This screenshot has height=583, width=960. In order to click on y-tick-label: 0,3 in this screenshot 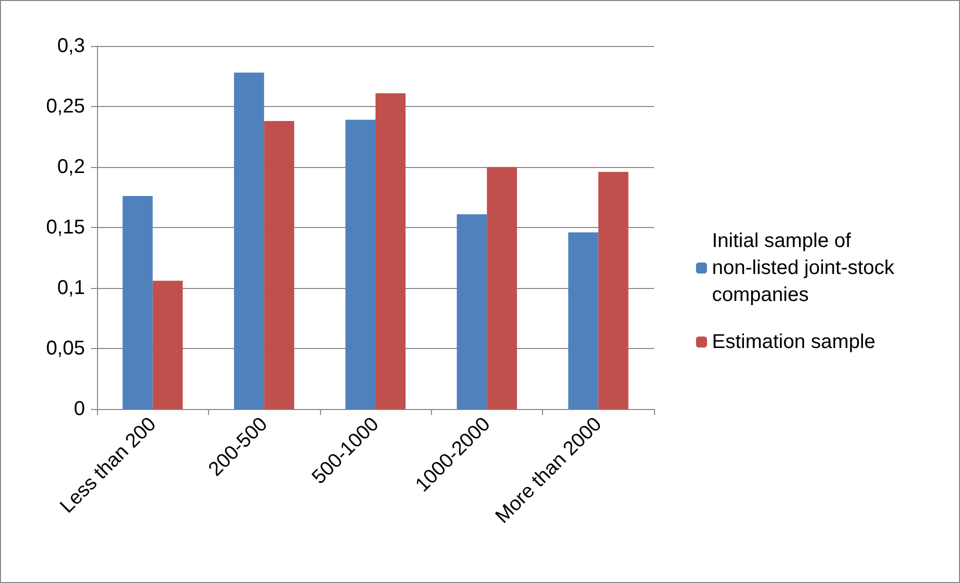, I will do `click(71, 46)`.